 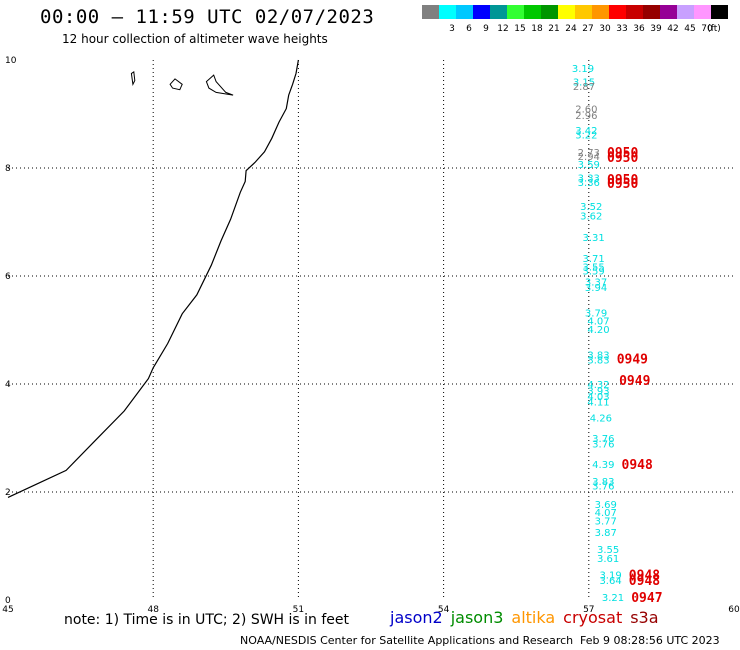 I want to click on wave-height-label: 3.62, so click(x=591, y=217).